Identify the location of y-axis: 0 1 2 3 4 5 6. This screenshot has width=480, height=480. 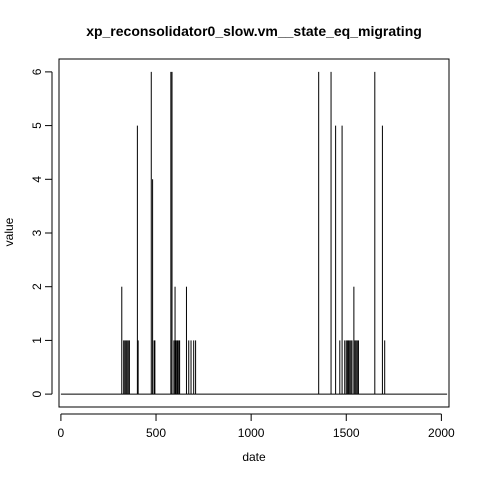
(41, 232).